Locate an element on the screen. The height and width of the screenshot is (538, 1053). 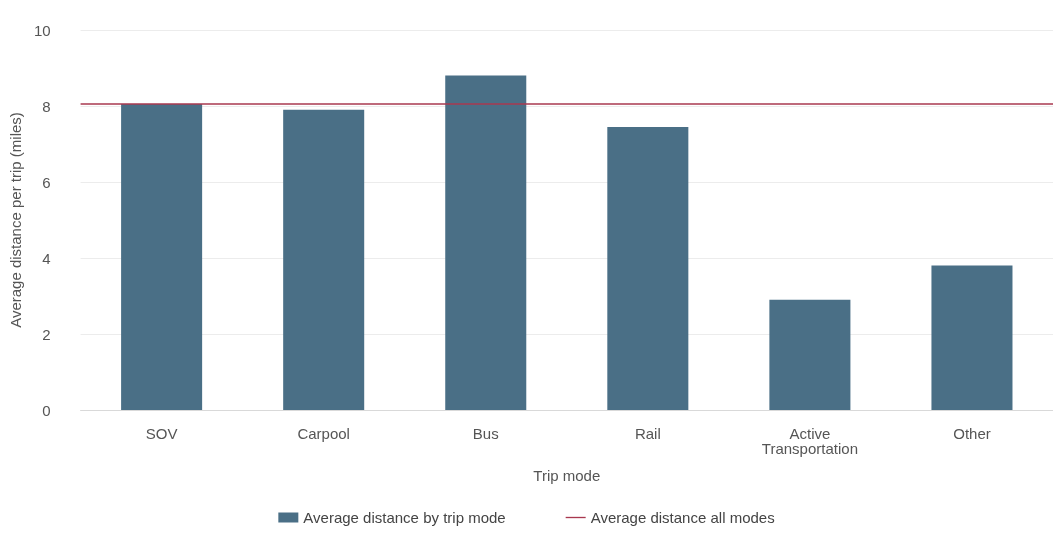
x-tick-label: Active Transportation is located at coordinates (809, 441).